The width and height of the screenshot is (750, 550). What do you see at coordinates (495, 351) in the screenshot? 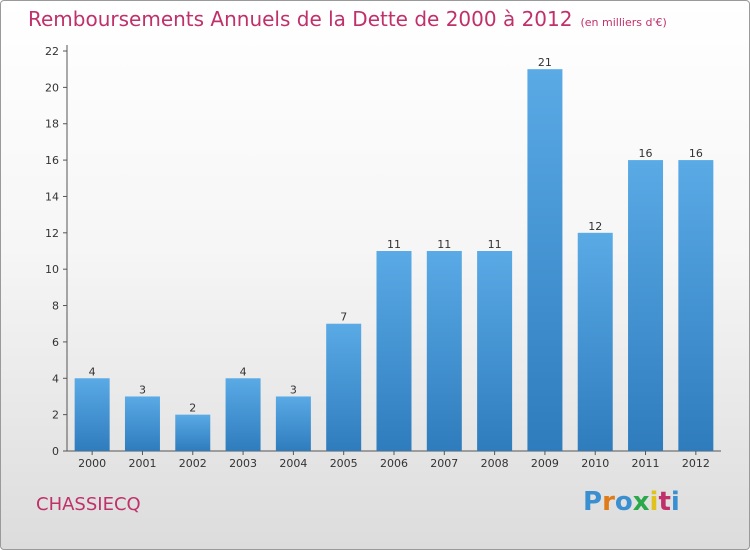
I see `bar-2008` at bounding box center [495, 351].